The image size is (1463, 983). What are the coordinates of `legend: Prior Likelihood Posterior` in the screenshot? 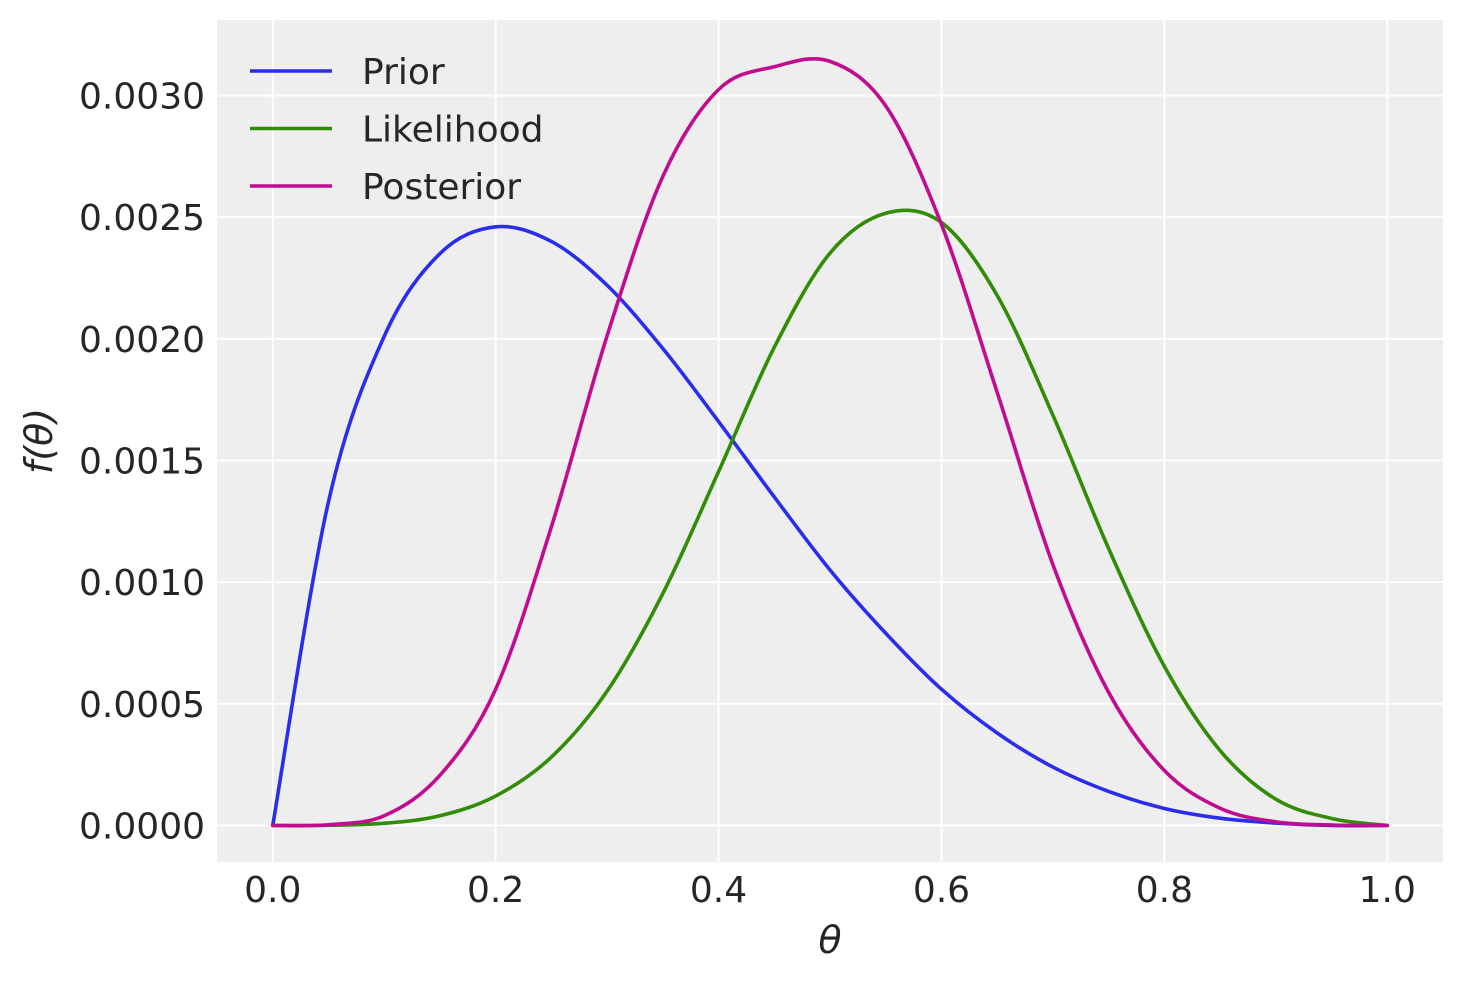 It's located at (397, 130).